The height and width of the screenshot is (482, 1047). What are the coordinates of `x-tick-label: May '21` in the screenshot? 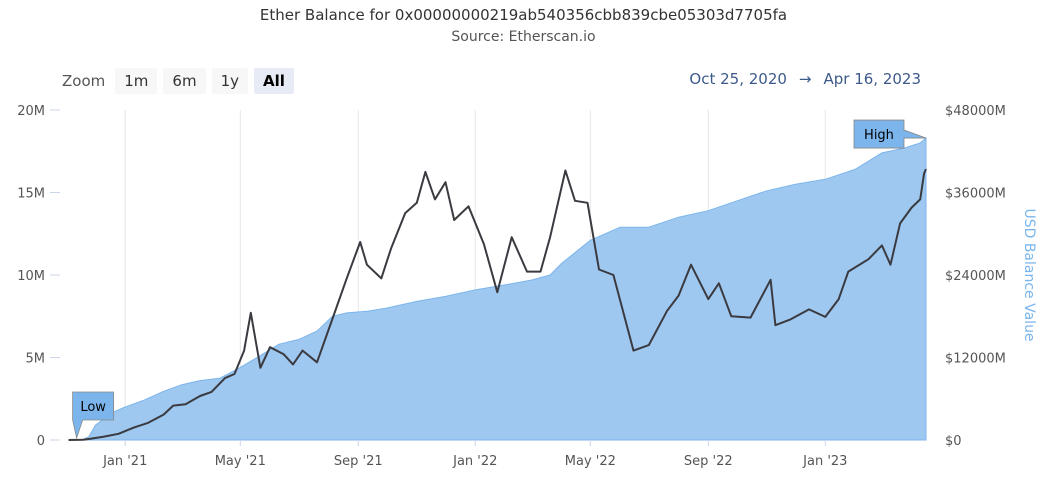 It's located at (240, 461).